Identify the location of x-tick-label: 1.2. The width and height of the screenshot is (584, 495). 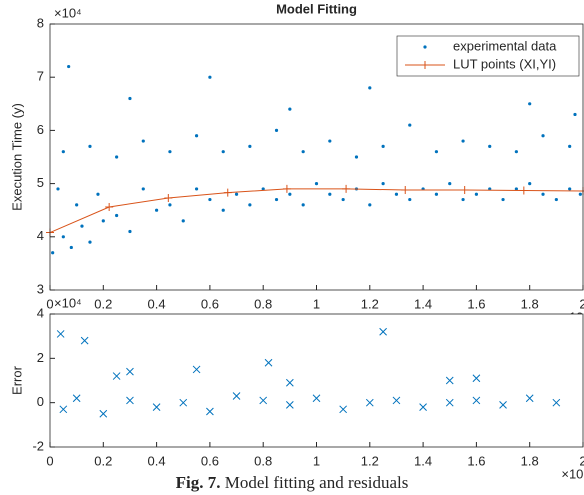
(370, 460).